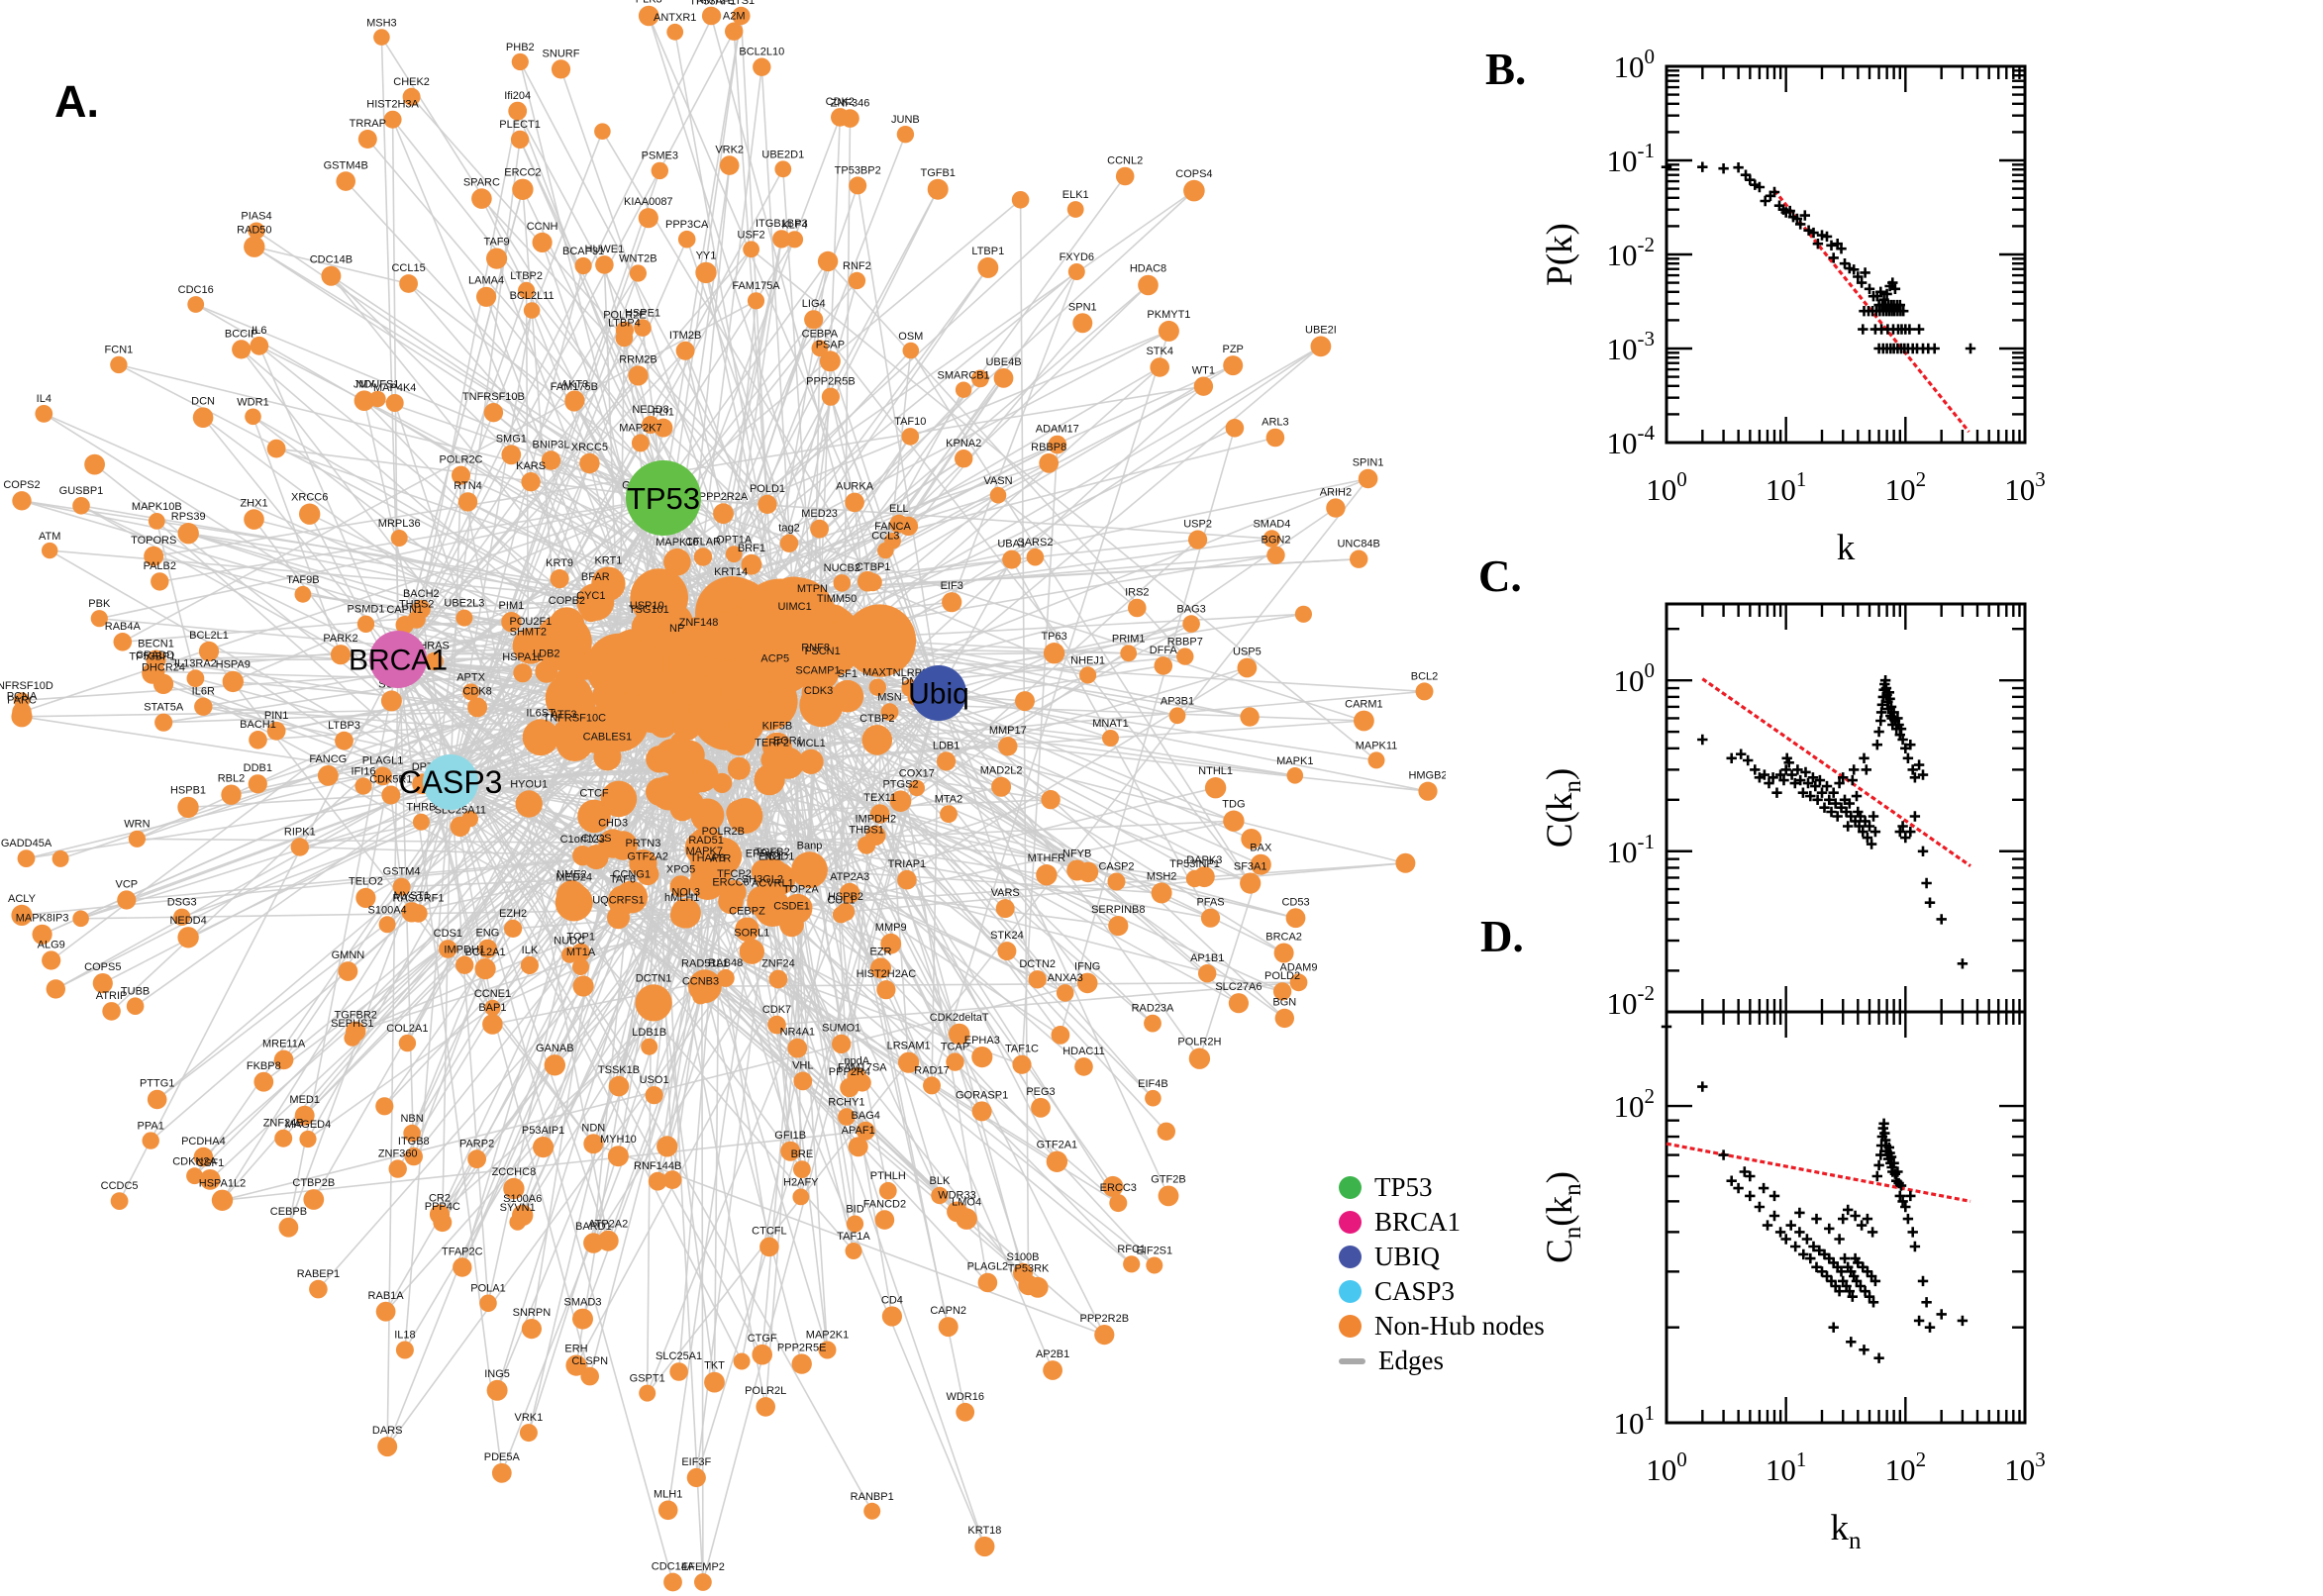 This screenshot has height=1596, width=2323. What do you see at coordinates (856, 1061) in the screenshot?
I see `gene-label: npdA` at bounding box center [856, 1061].